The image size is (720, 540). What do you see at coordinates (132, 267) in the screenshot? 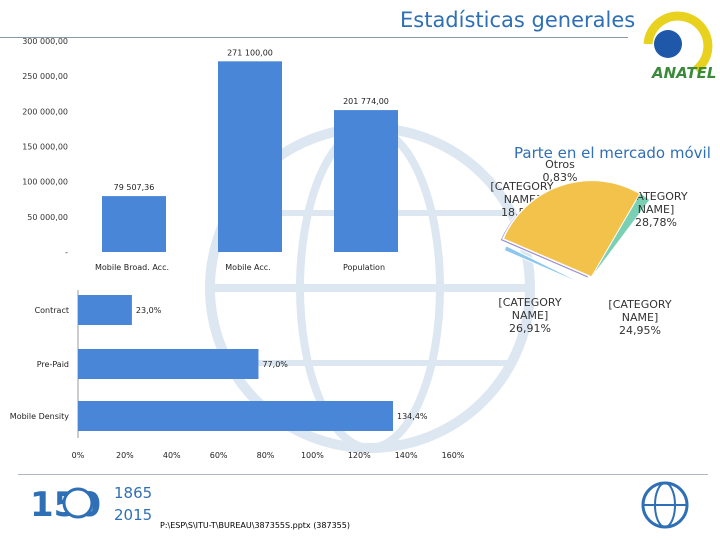
I see `category-label: Mobile Broad. Acc.` at bounding box center [132, 267].